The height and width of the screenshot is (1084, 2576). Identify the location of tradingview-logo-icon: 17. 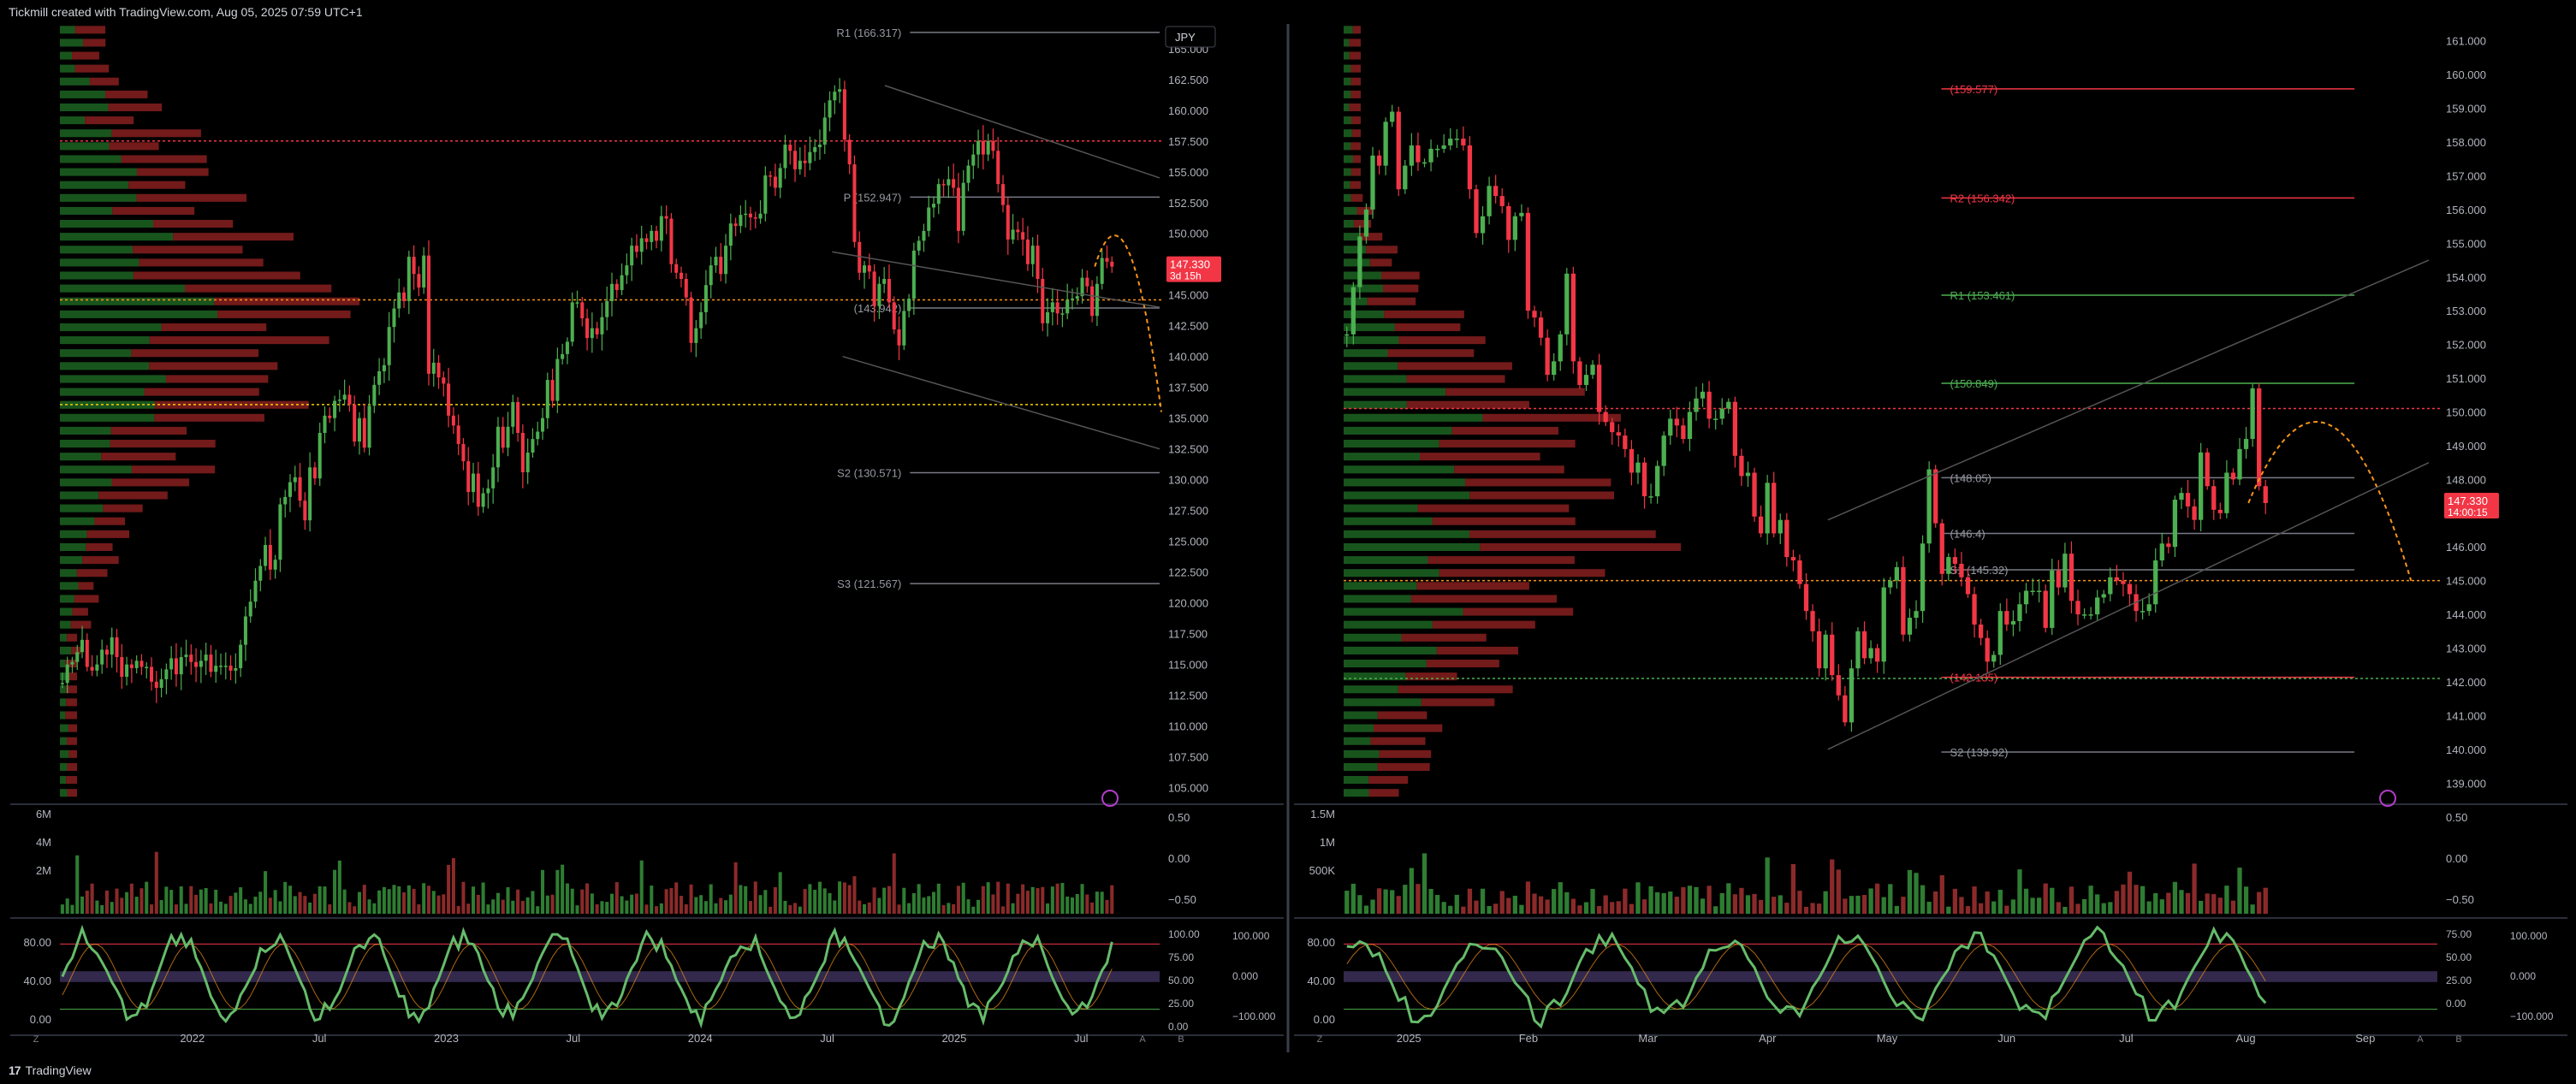
(15, 1070).